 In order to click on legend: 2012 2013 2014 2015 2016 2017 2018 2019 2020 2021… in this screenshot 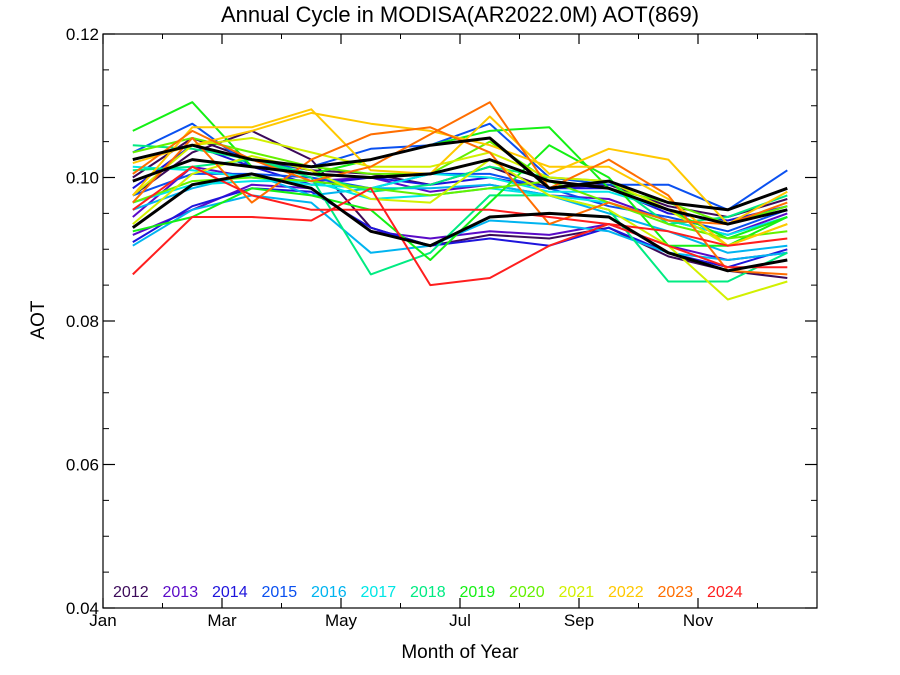, I will do `click(428, 592)`.